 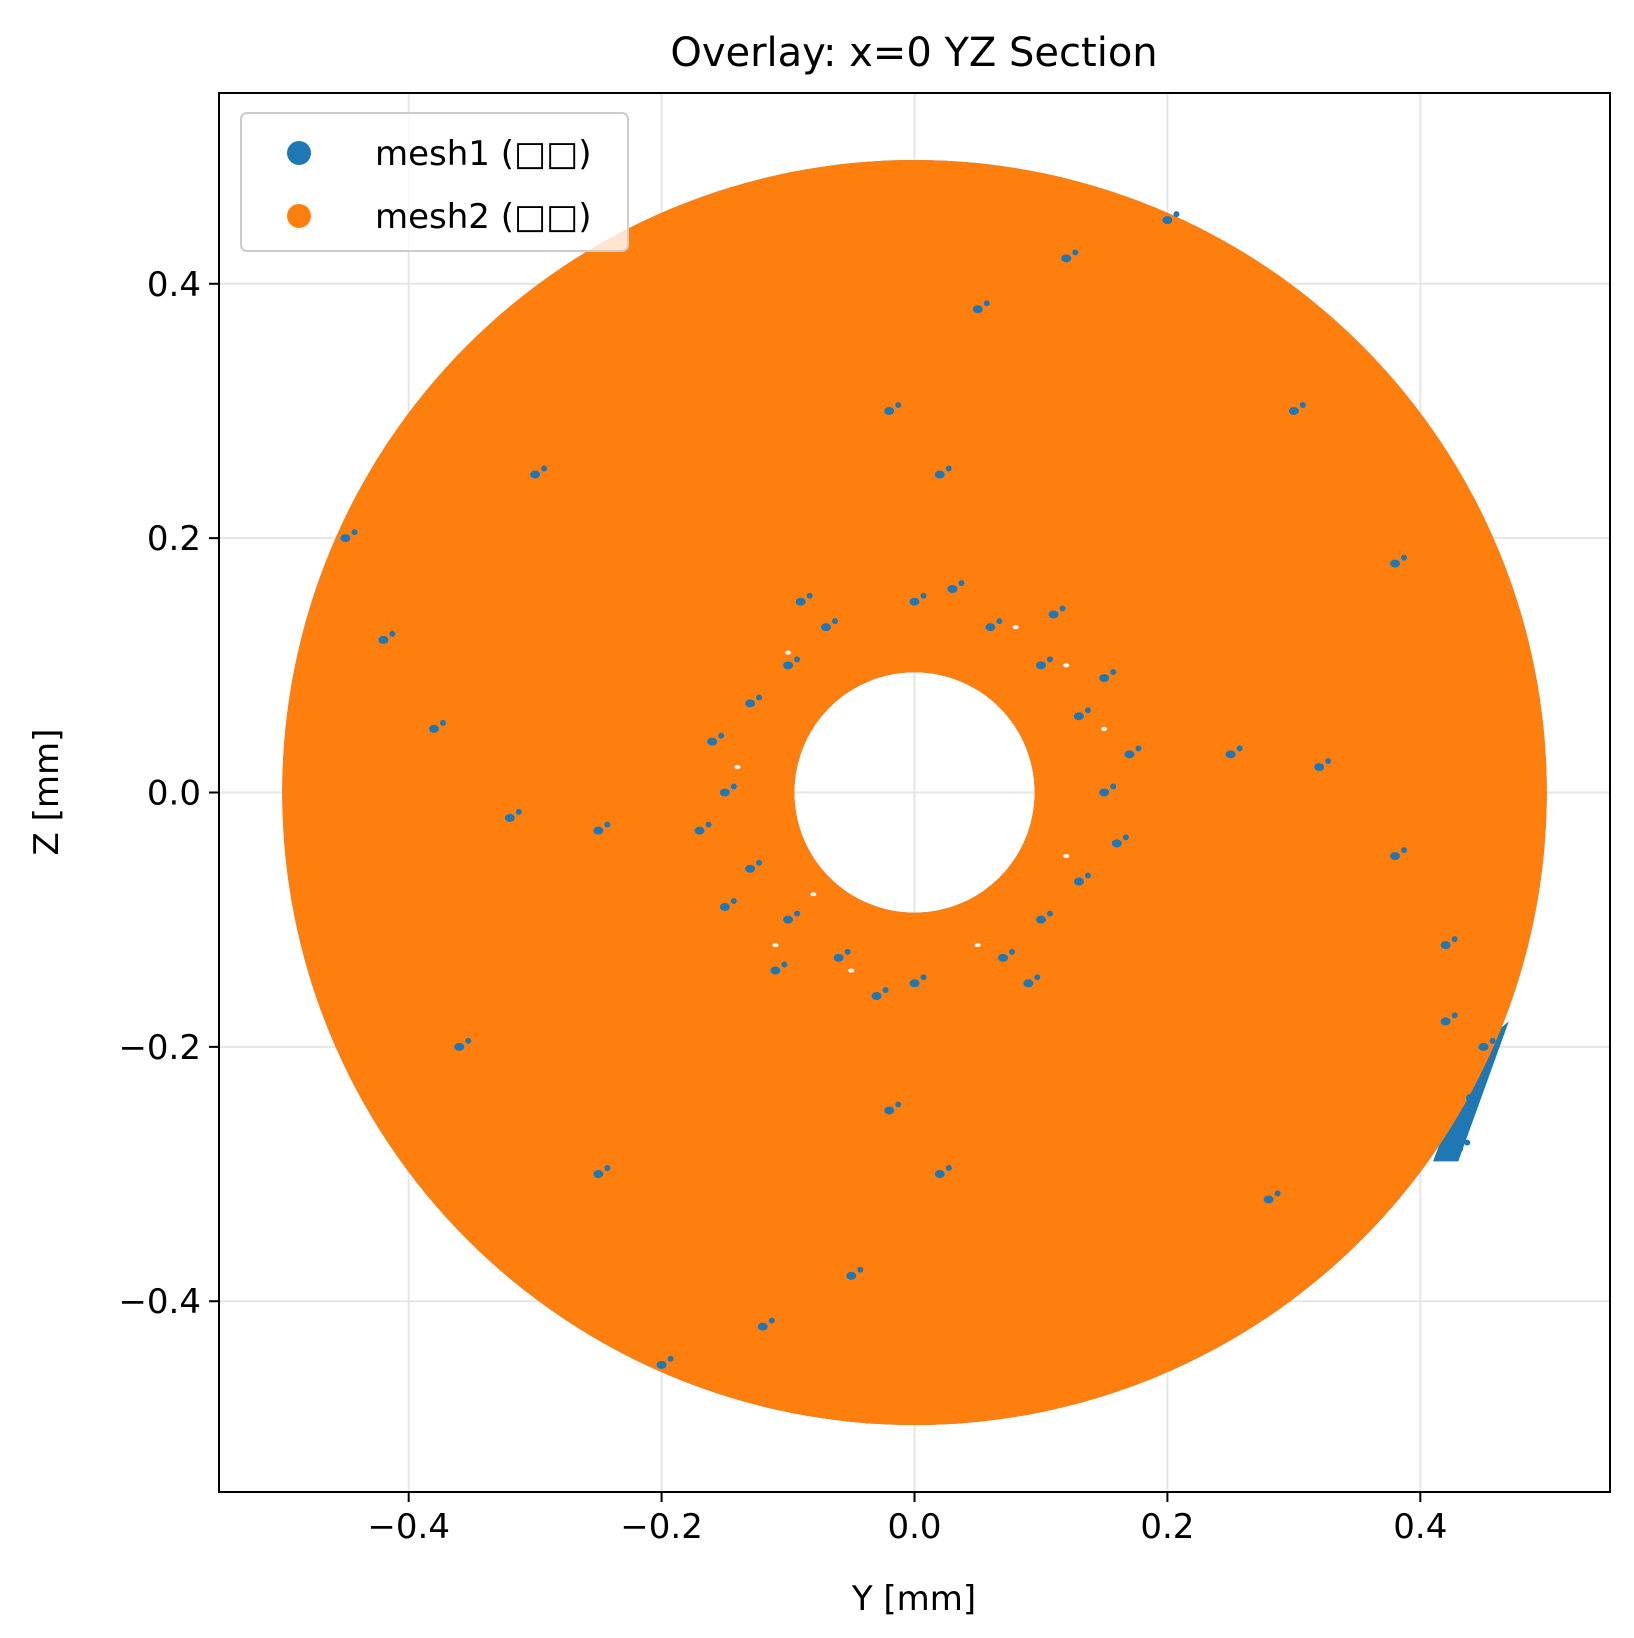 What do you see at coordinates (442, 722) in the screenshot?
I see `mesh1-patch-21-b` at bounding box center [442, 722].